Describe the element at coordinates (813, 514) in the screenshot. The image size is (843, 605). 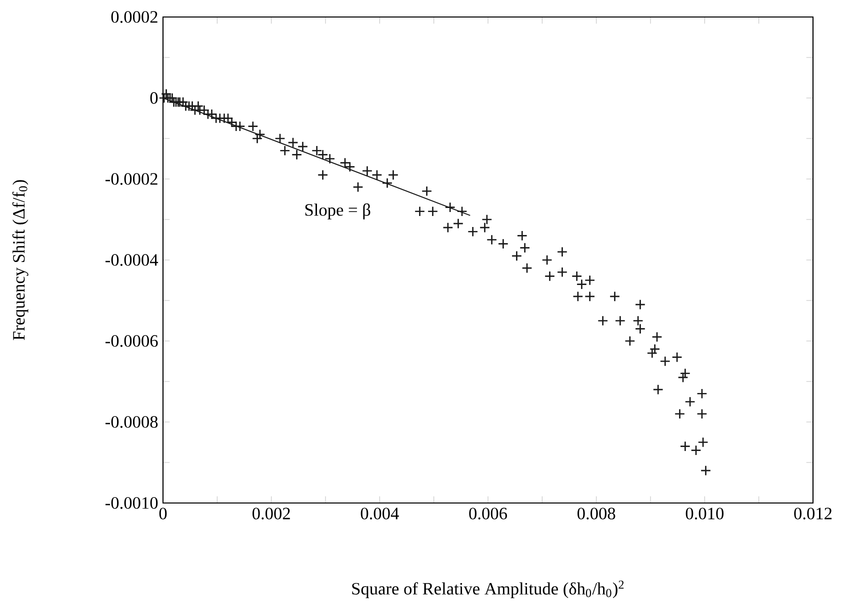
I see `x-tick-label: 0.012` at that location.